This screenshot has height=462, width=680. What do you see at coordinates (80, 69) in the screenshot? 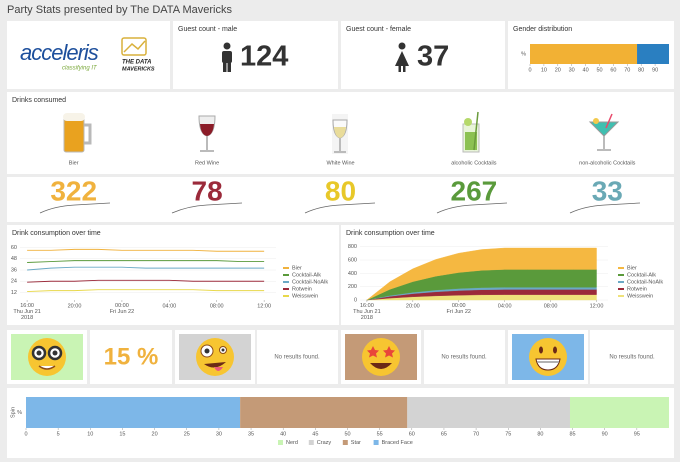
I see `logo-tagline: classifying IT` at bounding box center [80, 69].